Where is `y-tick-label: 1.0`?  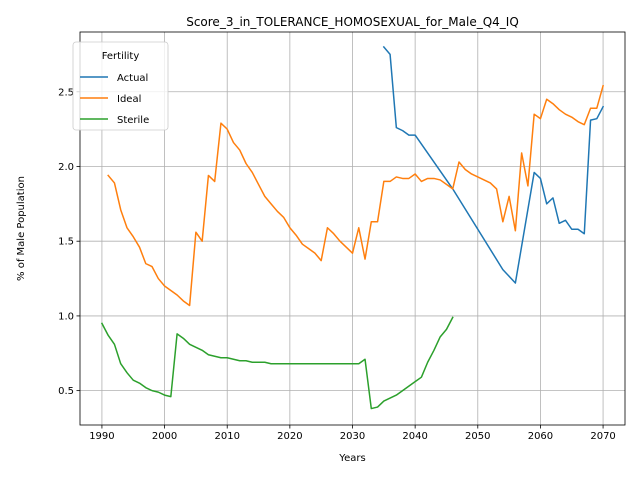
y-tick-label: 1.0 is located at coordinates (66, 316).